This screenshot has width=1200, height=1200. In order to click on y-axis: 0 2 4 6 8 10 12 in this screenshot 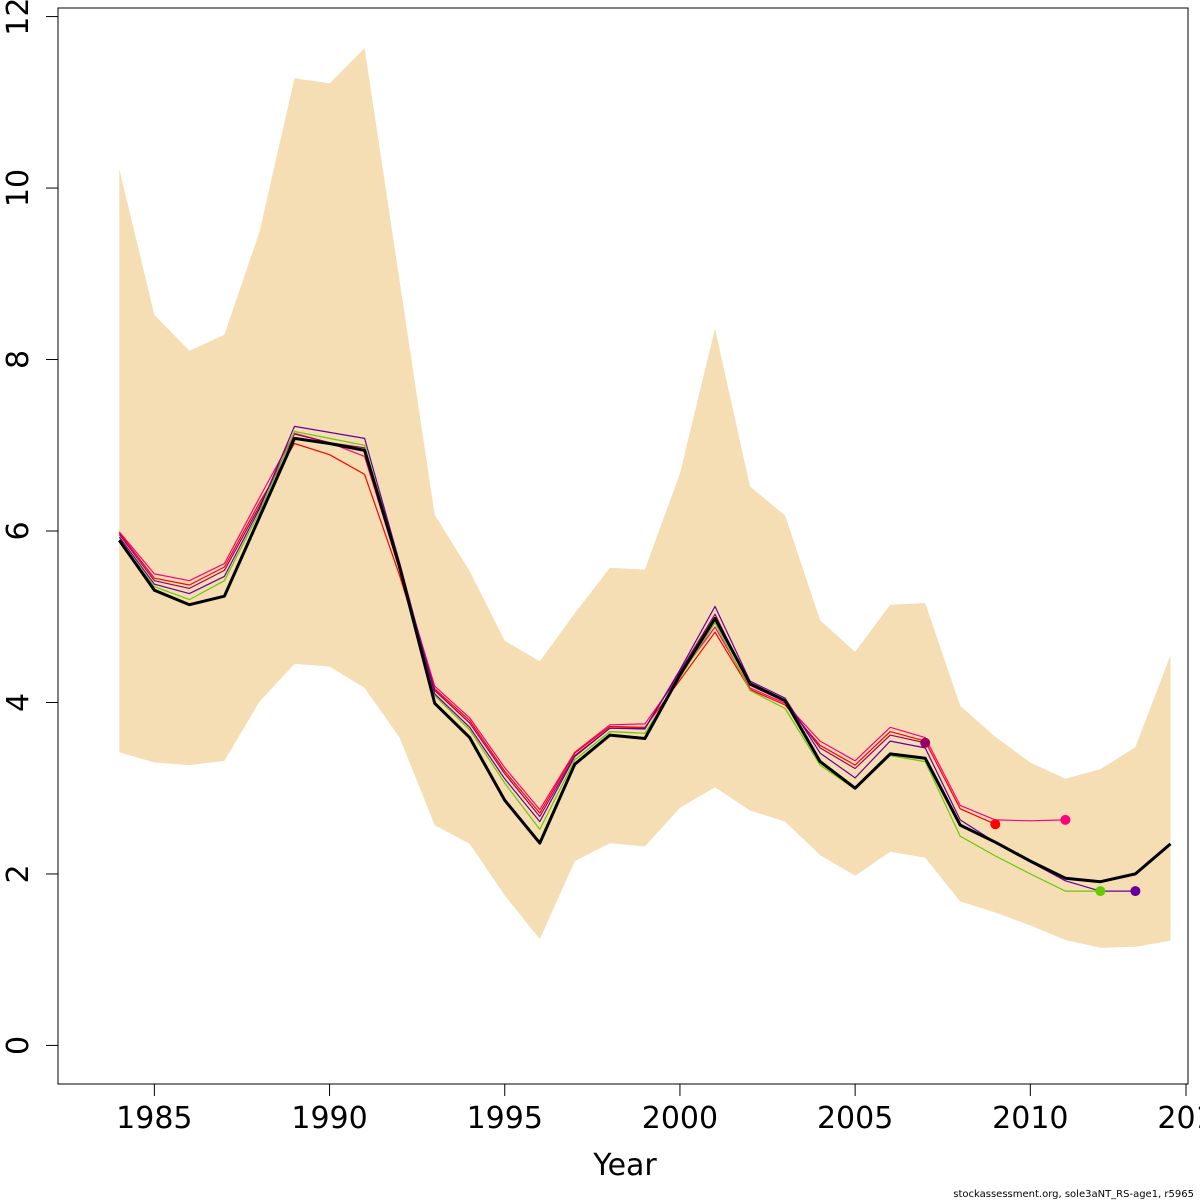, I will do `click(30, 527)`.